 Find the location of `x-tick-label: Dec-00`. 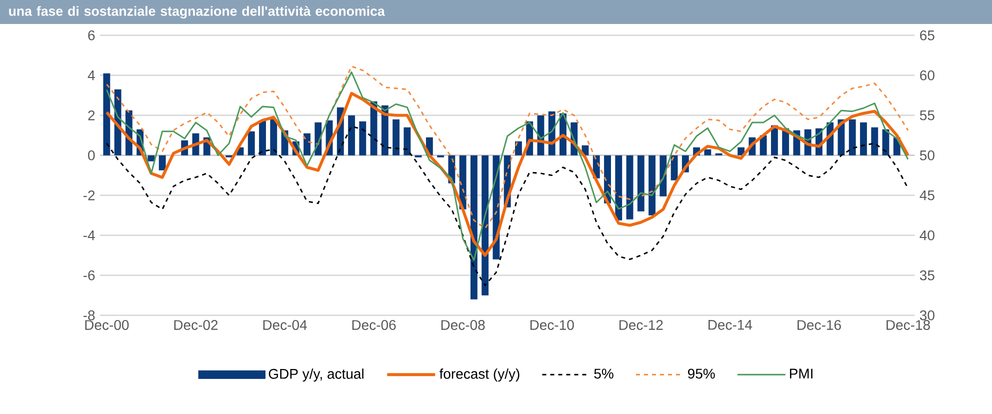

x-tick-label: Dec-00 is located at coordinates (107, 325).